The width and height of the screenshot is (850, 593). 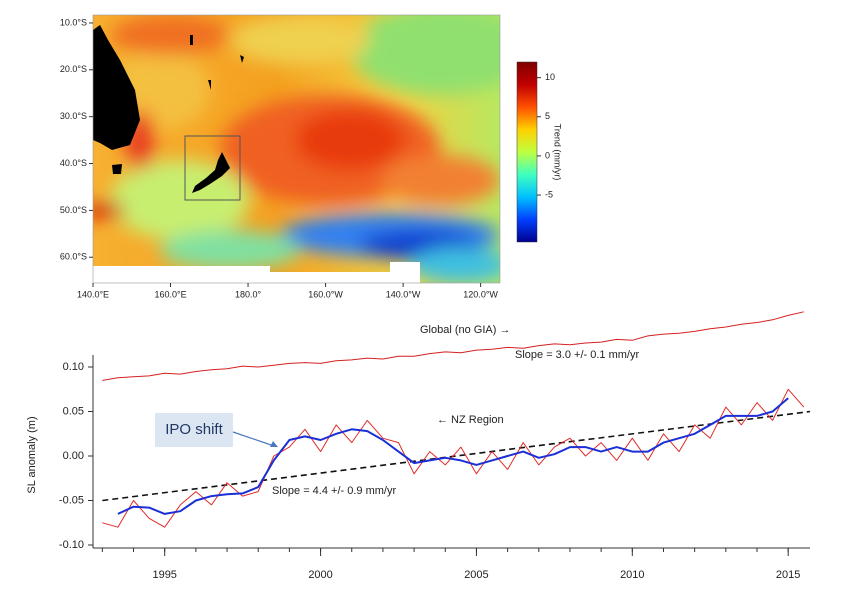 I want to click on y-tick-label: 50.0°S, so click(x=73, y=210).